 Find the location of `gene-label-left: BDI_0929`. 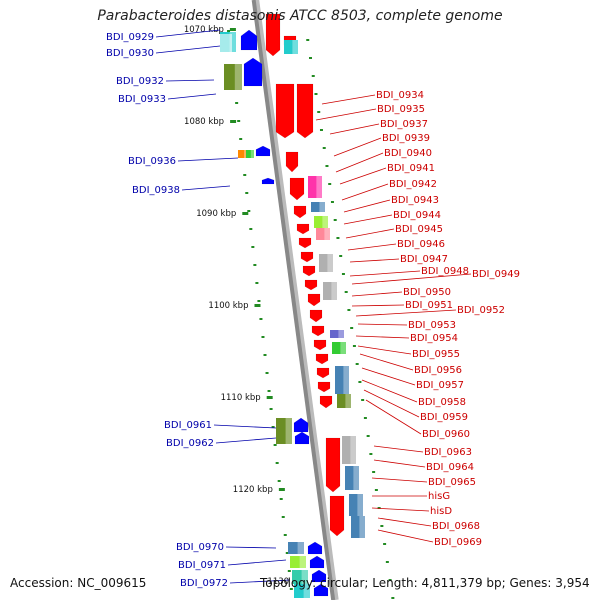

gene-label-left: BDI_0929 is located at coordinates (130, 37).